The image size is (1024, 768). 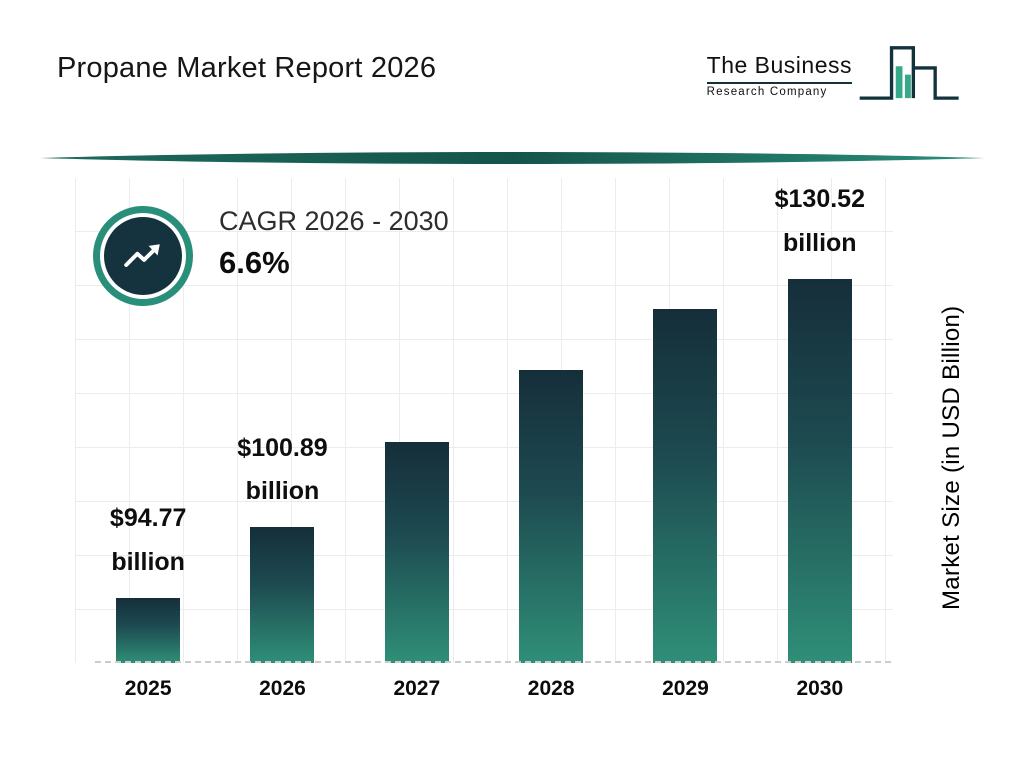 I want to click on bar-value-label: $100.89 billion, so click(x=282, y=469).